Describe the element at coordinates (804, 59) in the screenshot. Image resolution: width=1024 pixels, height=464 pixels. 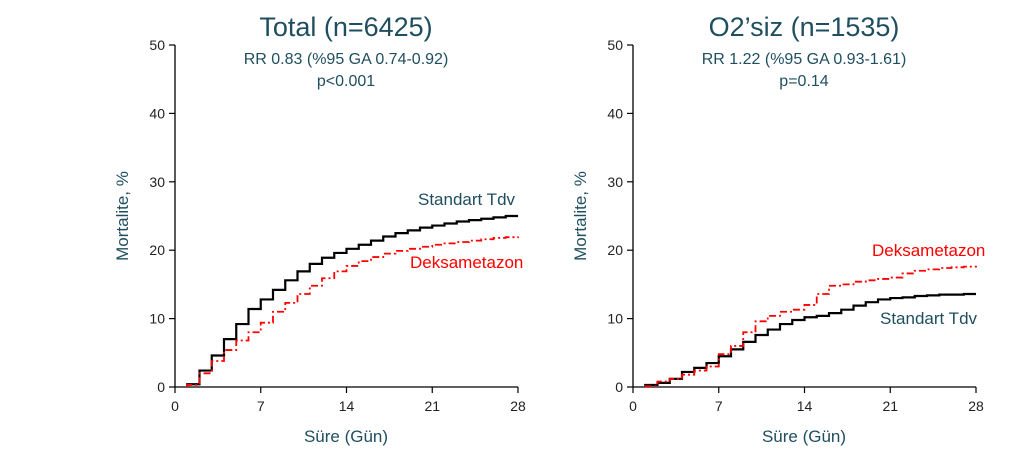
I see `chart-subtitle-rr: RR 1.22 (%95 GA 0.93-1.61)` at that location.